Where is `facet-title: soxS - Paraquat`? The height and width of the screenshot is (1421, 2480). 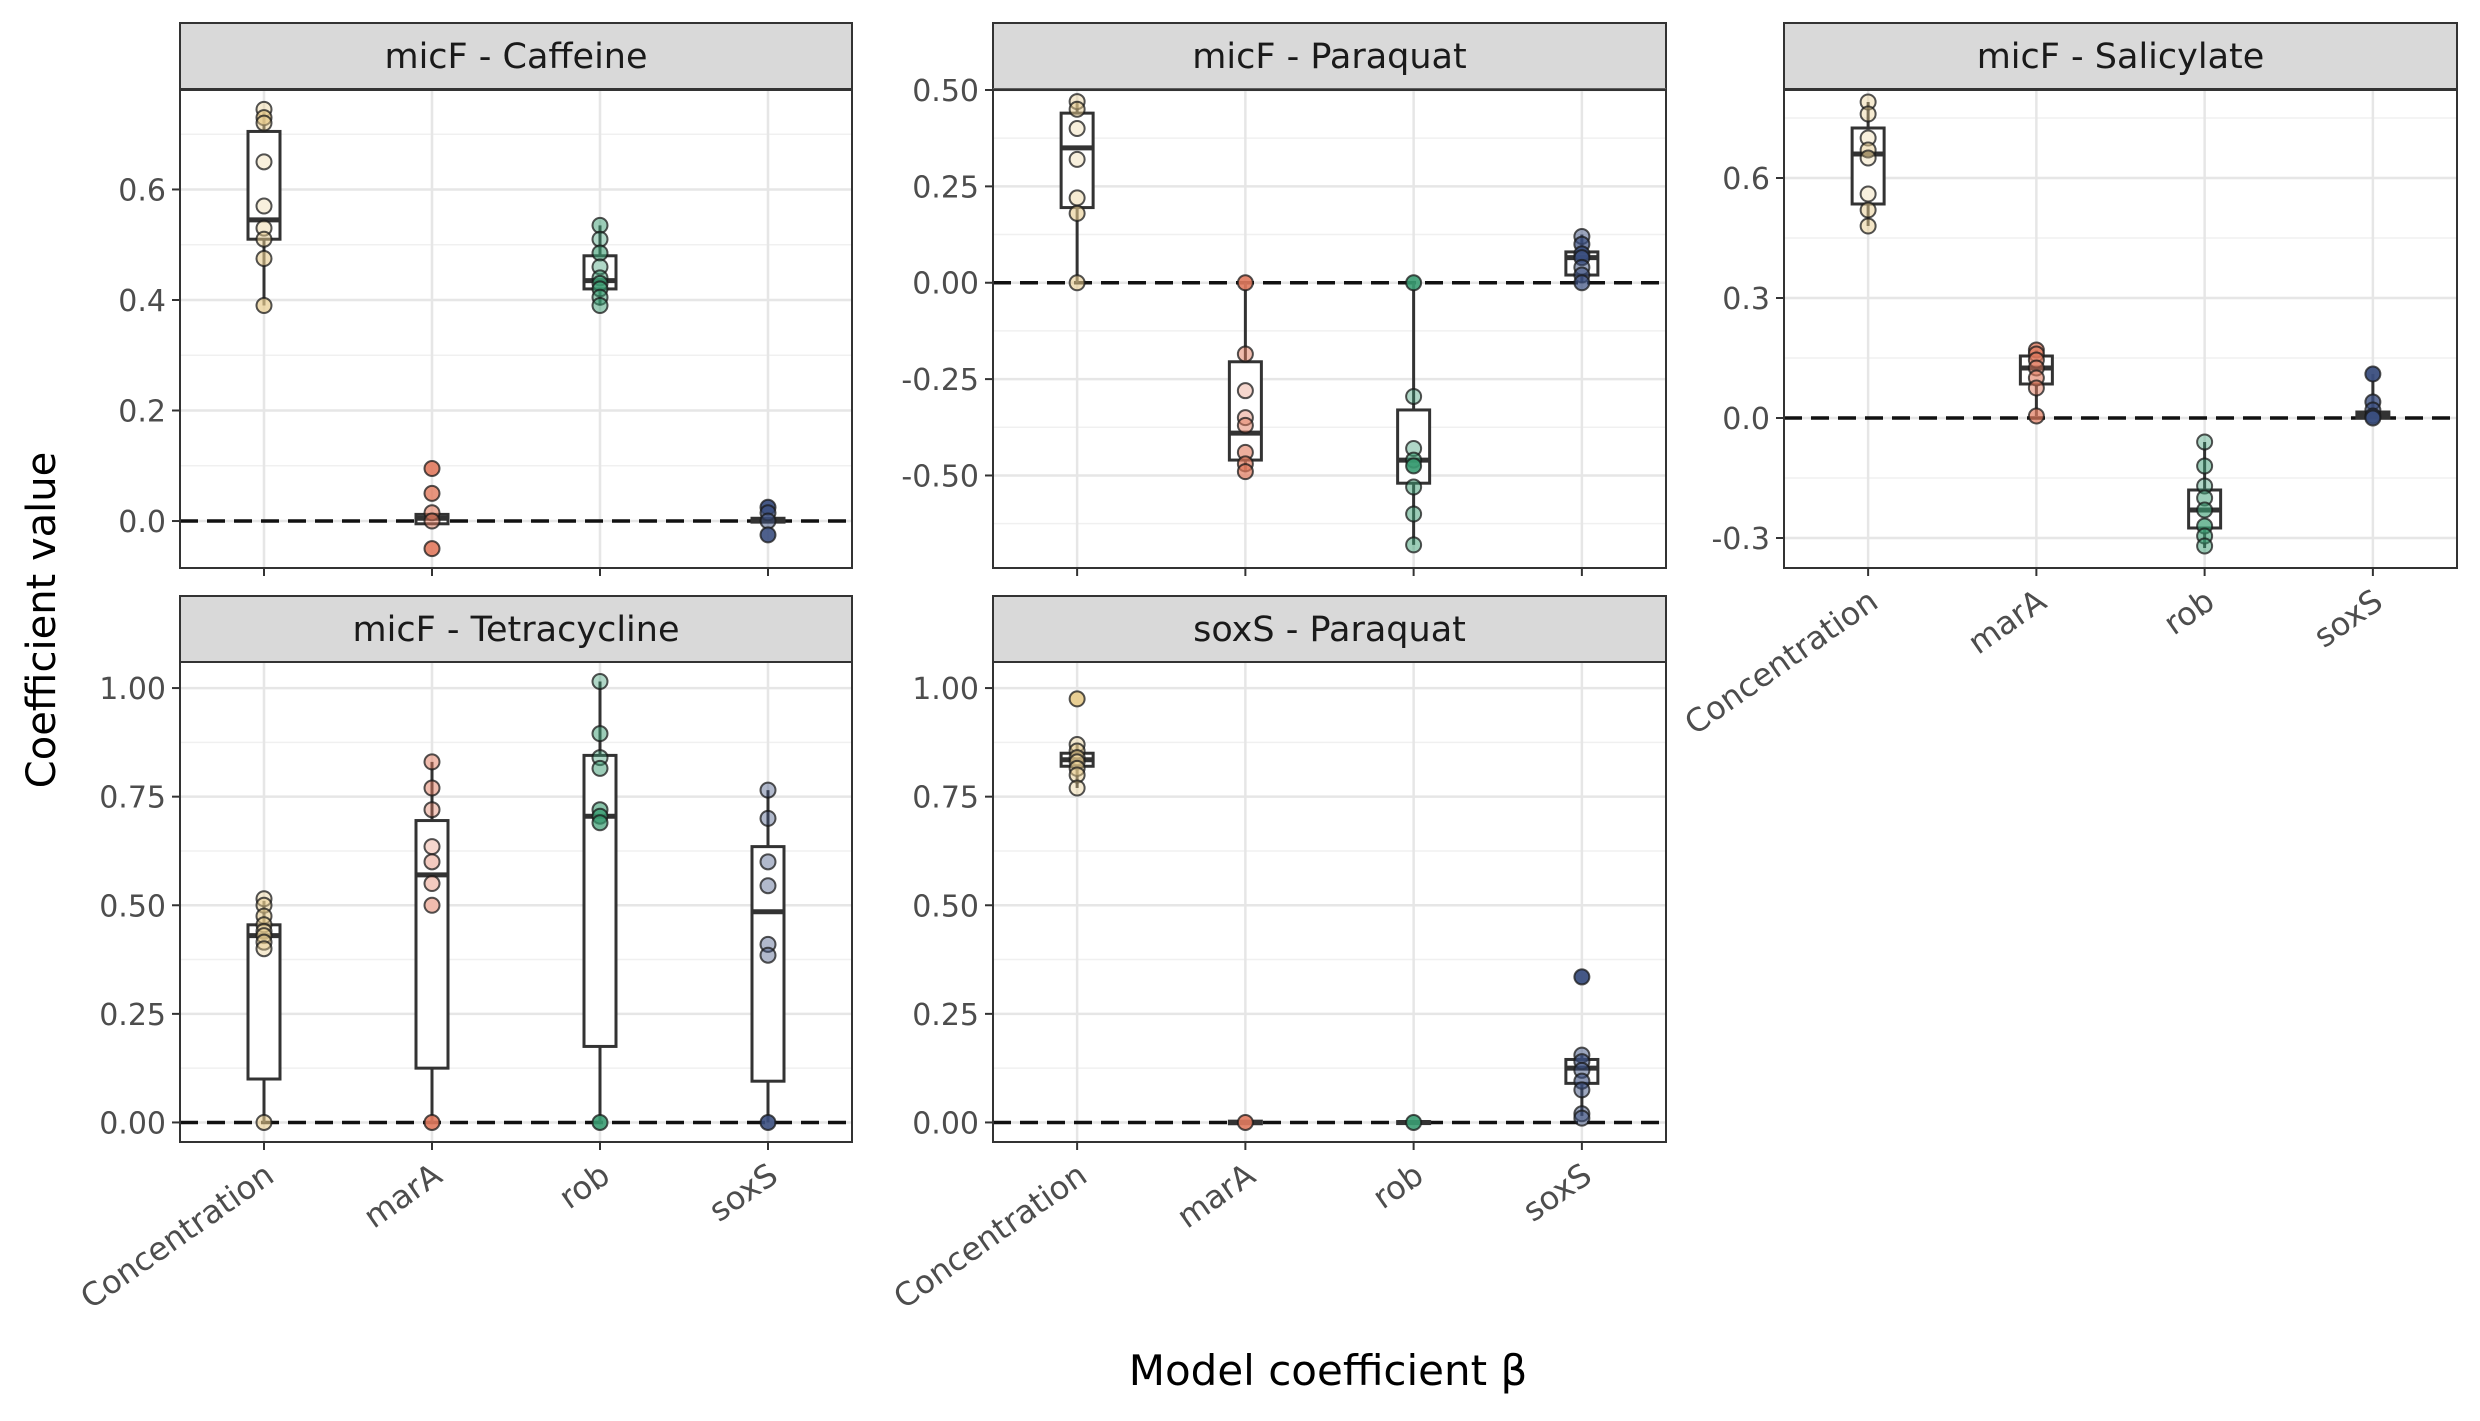
facet-title: soxS - Paraquat is located at coordinates (1329, 630).